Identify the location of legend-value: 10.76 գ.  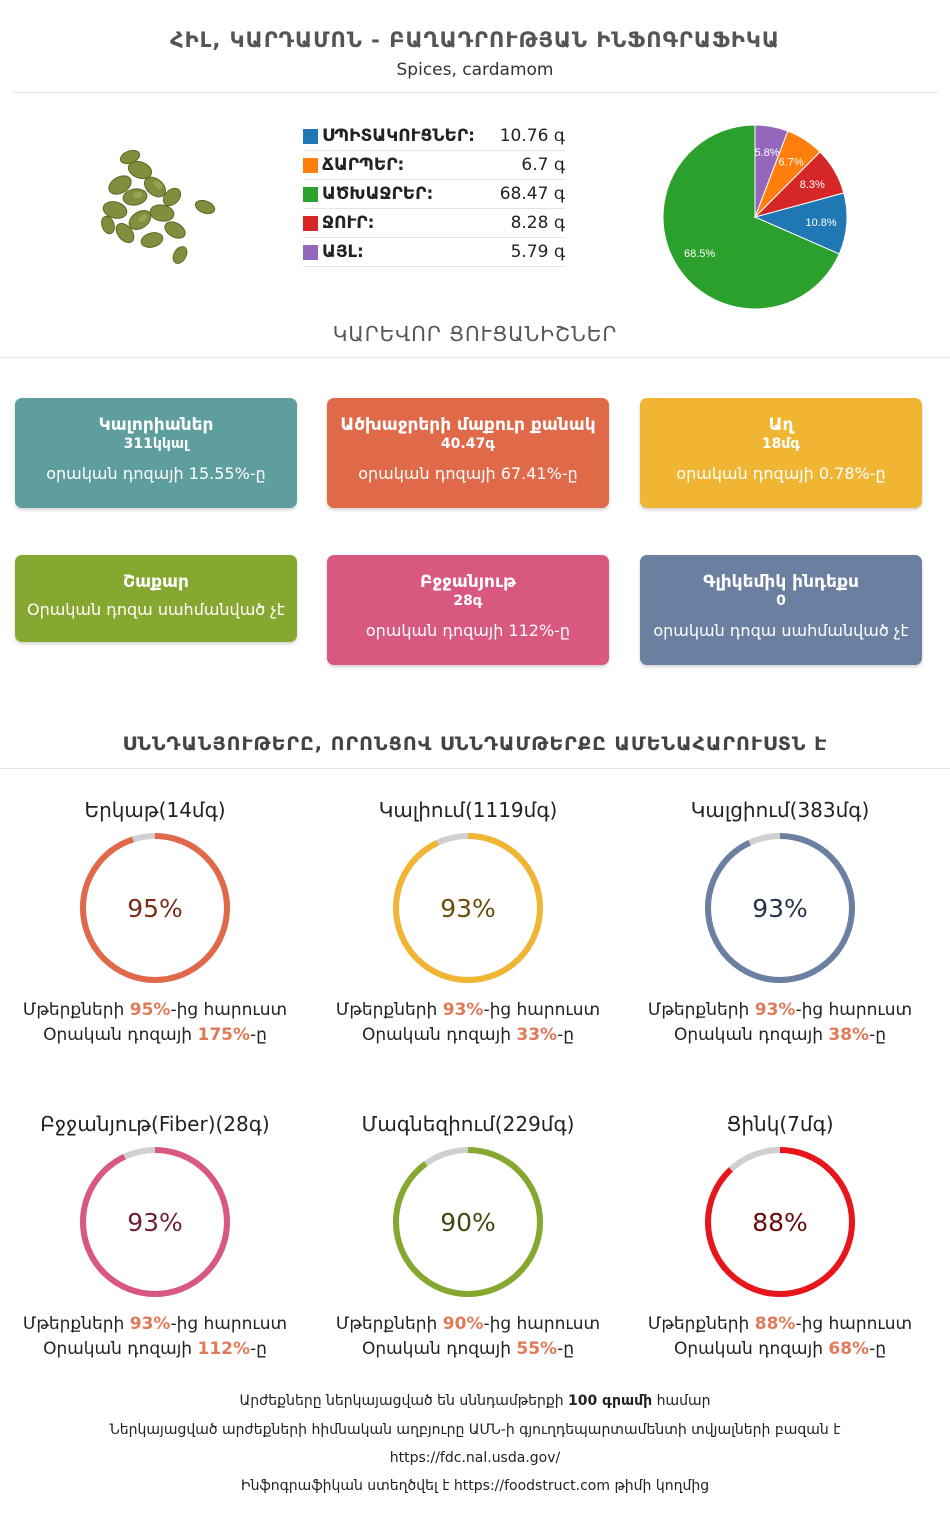
(532, 136).